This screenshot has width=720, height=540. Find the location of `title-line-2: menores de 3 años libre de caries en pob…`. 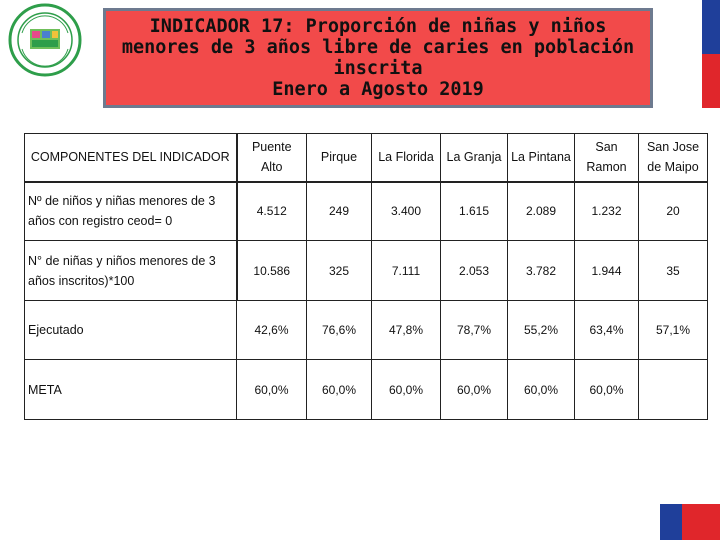

title-line-2: menores de 3 años libre de caries en pob… is located at coordinates (378, 47).